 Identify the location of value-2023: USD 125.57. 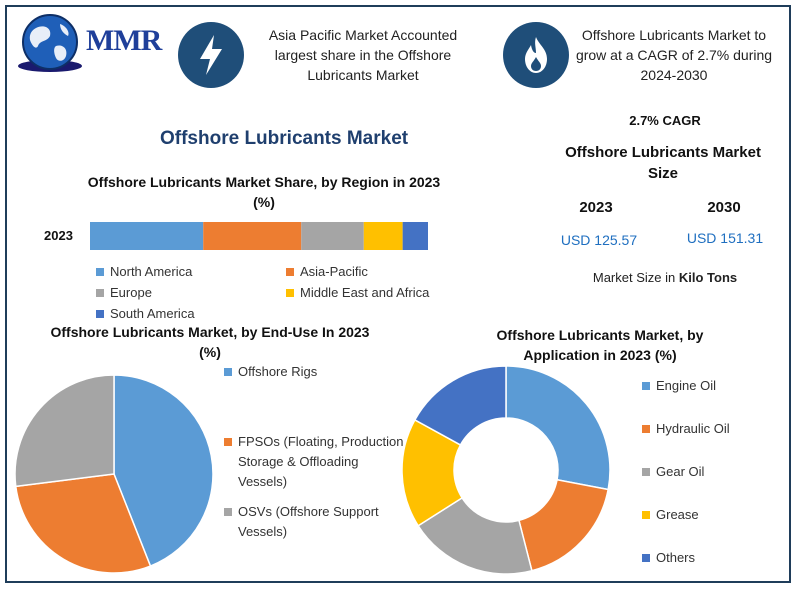
(599, 240).